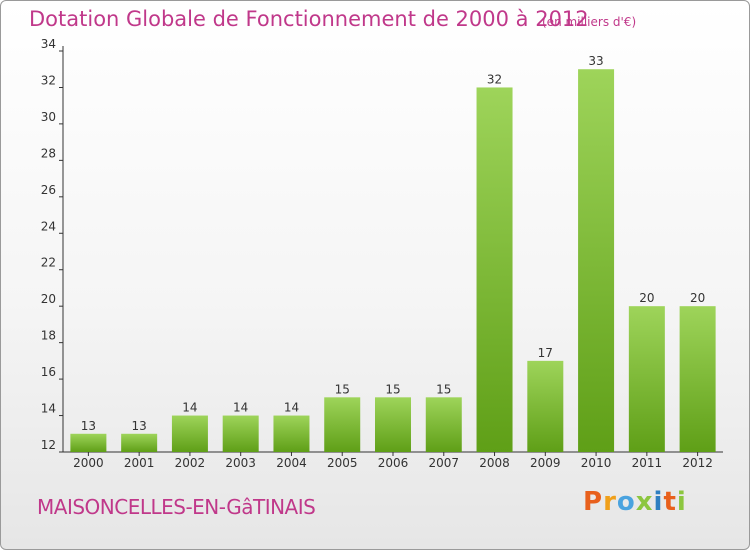  What do you see at coordinates (545, 463) in the screenshot?
I see `x-tick-label: 2009` at bounding box center [545, 463].